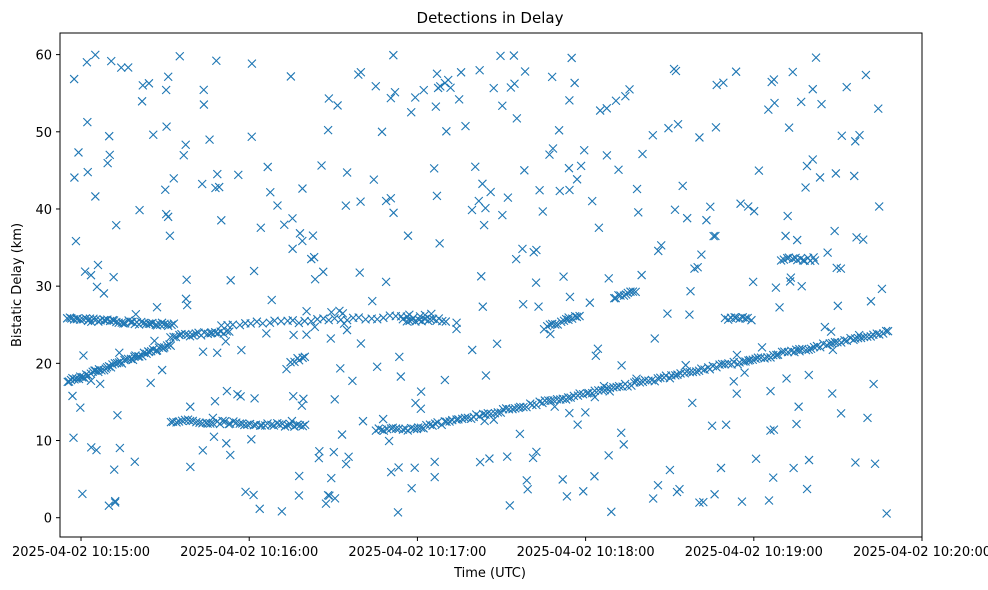 The width and height of the screenshot is (988, 590). What do you see at coordinates (249, 552) in the screenshot?
I see `x-tick-label: 2025-04-02 10:16:00` at bounding box center [249, 552].